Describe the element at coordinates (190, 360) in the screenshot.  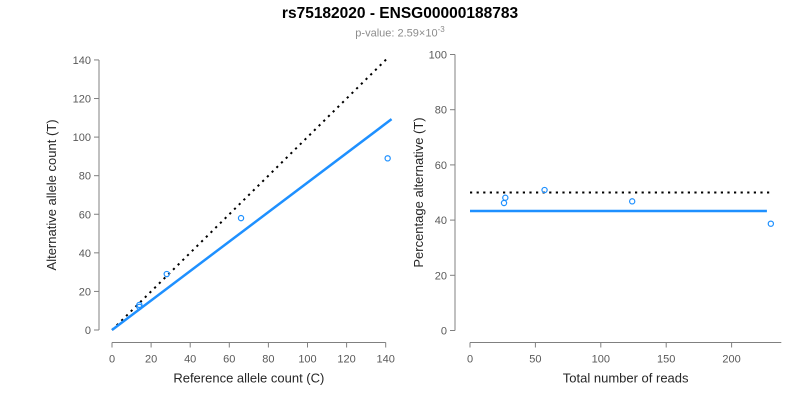
I see `x-tick-label: 40` at that location.